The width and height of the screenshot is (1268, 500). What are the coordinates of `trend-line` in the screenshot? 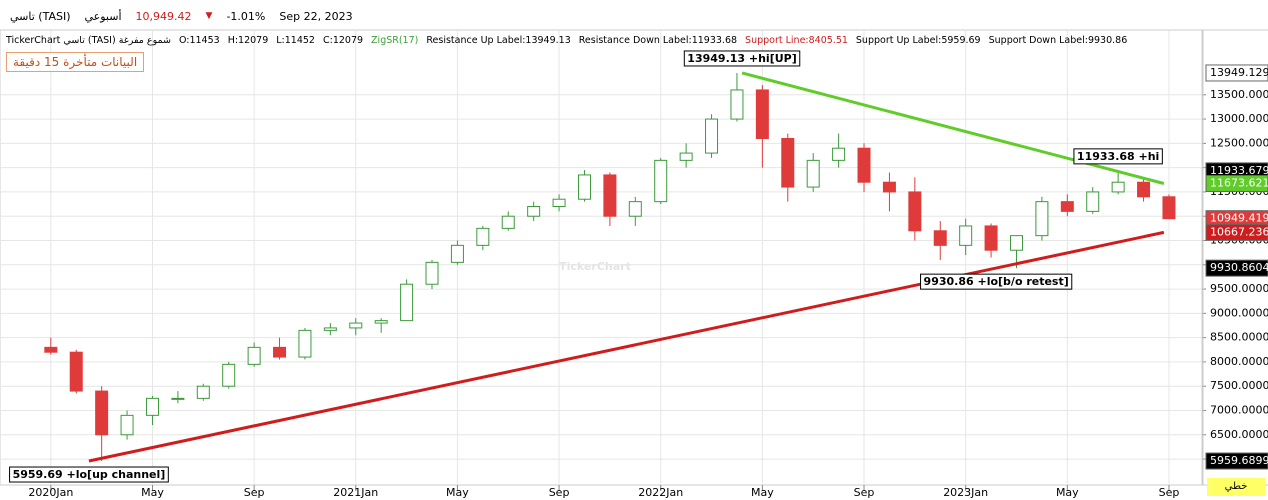 It's located at (953, 128).